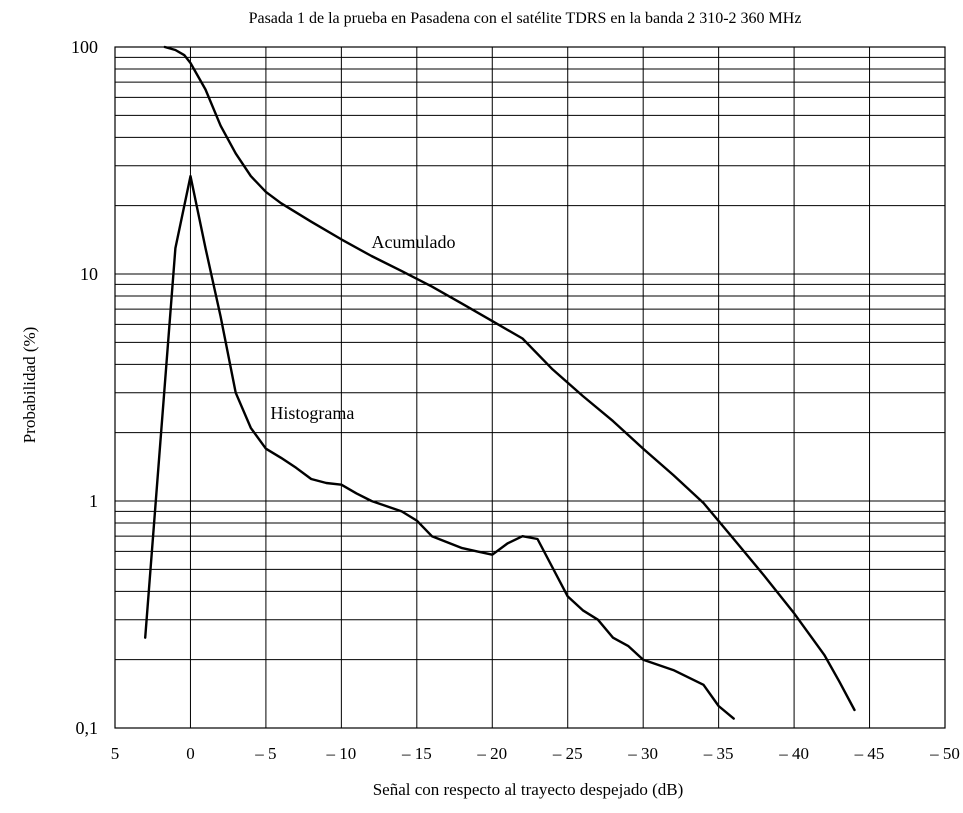 This screenshot has height=813, width=963. Describe the element at coordinates (190, 753) in the screenshot. I see `x-tick-label: 0` at that location.